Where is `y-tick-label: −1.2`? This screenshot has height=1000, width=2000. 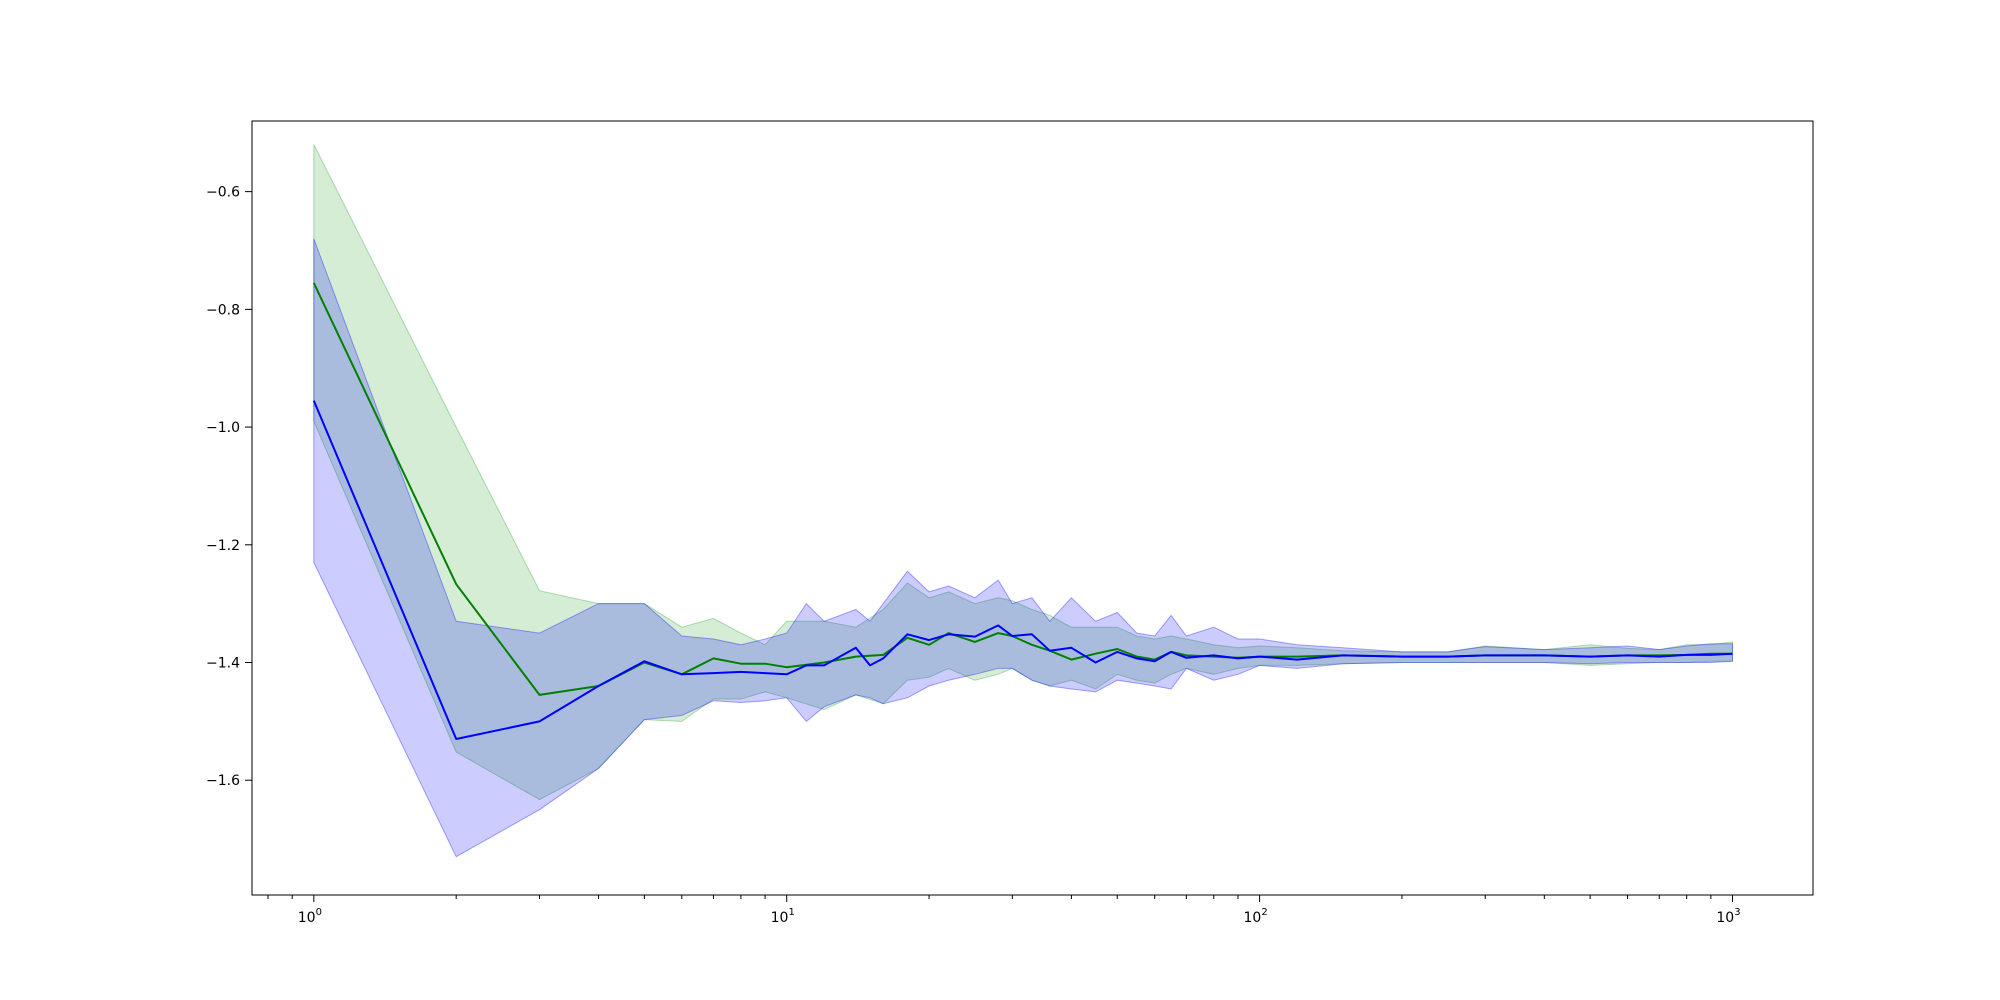 y-tick-label: −1.2 is located at coordinates (223, 546).